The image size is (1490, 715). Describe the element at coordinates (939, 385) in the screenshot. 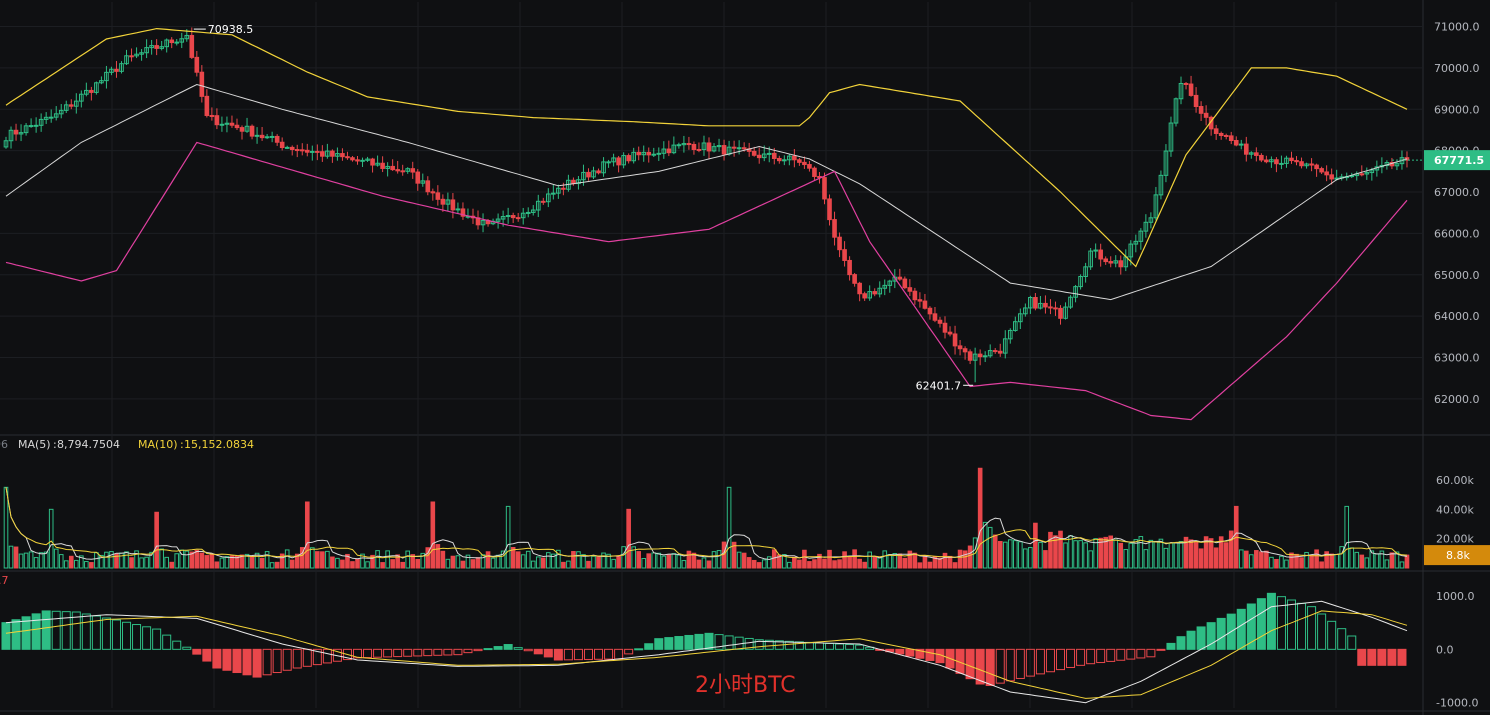

I see `low-annotation-label: 62401.7` at that location.